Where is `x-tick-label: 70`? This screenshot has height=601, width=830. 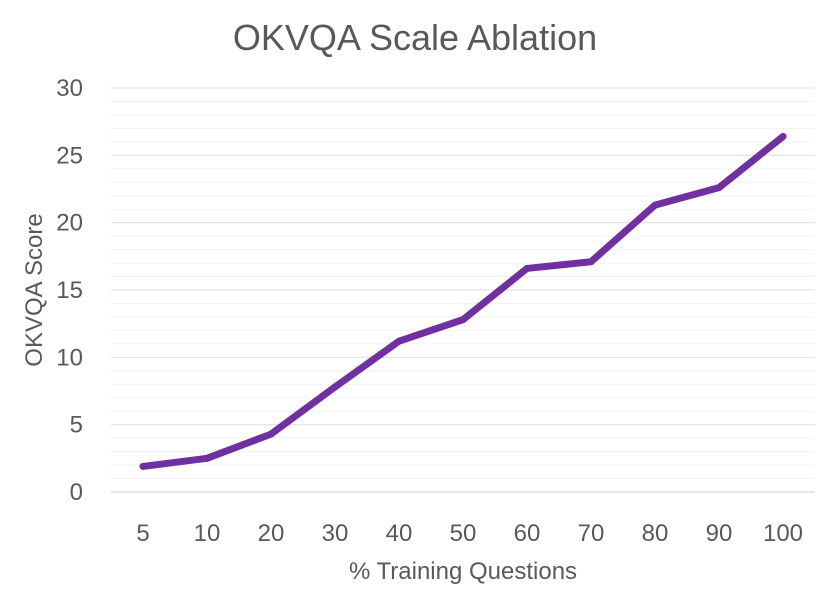
x-tick-label: 70 is located at coordinates (591, 533).